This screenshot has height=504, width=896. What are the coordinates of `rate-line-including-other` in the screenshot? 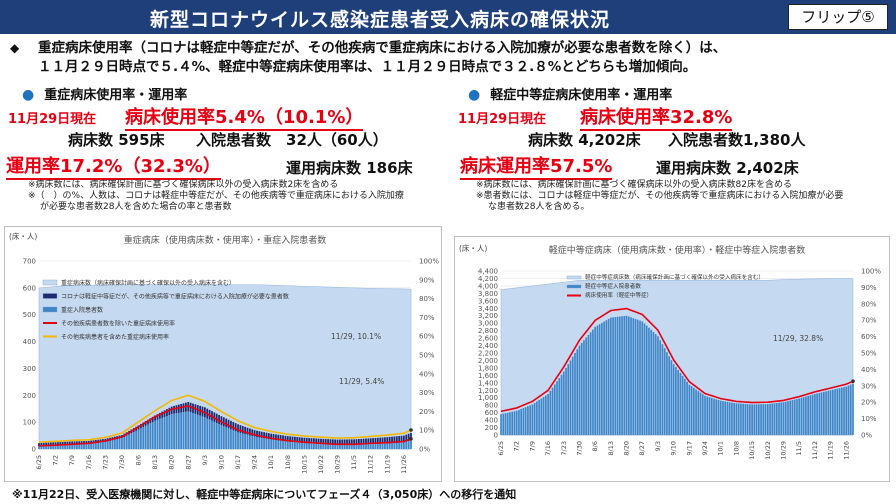 It's located at (225, 418).